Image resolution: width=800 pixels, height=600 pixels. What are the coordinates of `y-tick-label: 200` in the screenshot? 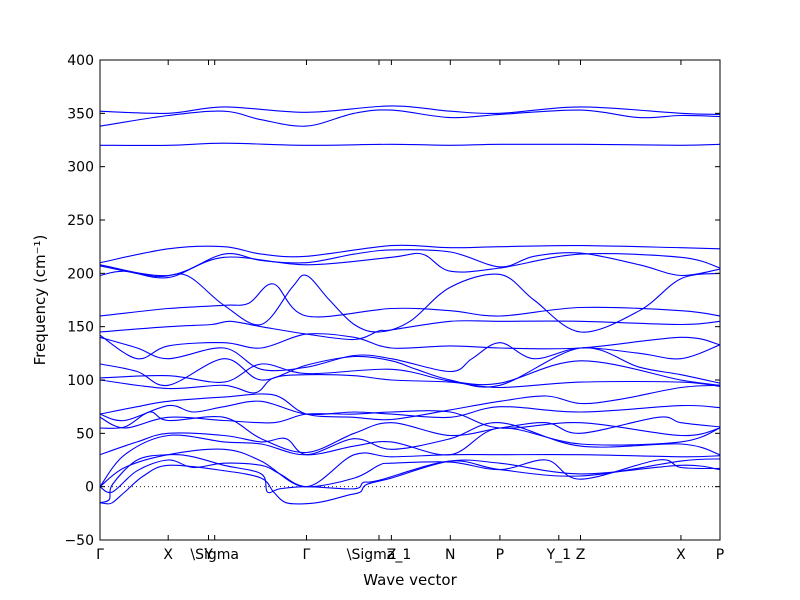 It's located at (80, 274).